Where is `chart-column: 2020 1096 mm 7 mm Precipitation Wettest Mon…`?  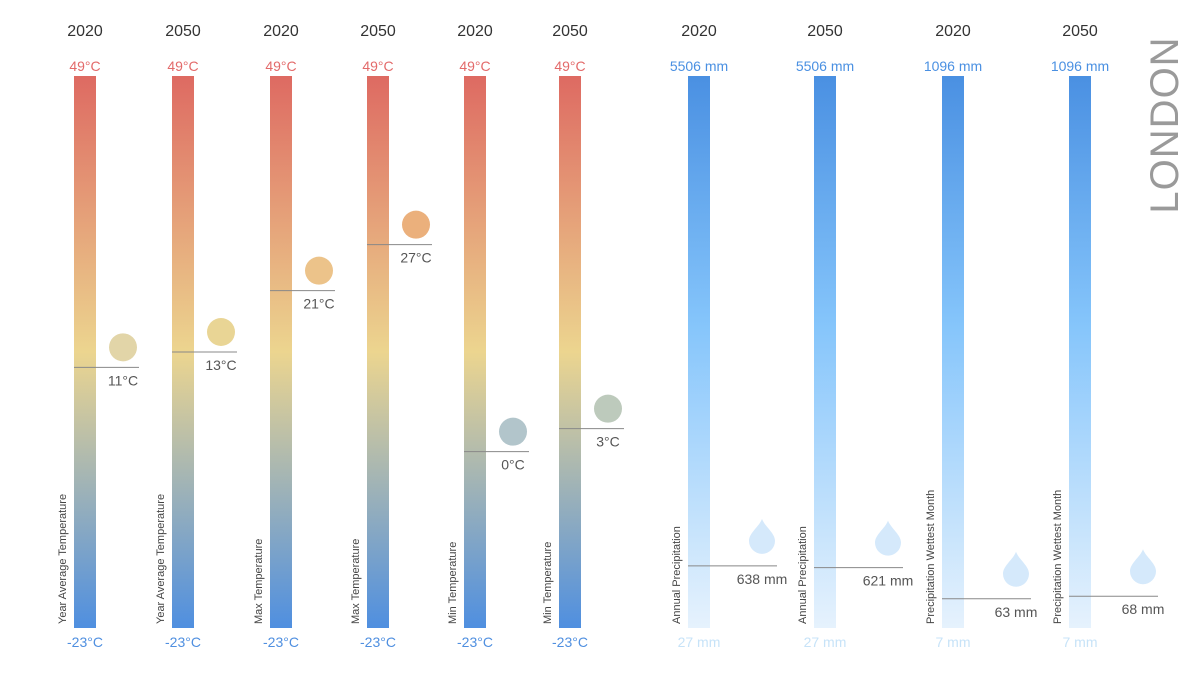
chart-column: 2020 1096 mm 7 mm Precipitation Wettest Mon… is located at coordinates (981, 336).